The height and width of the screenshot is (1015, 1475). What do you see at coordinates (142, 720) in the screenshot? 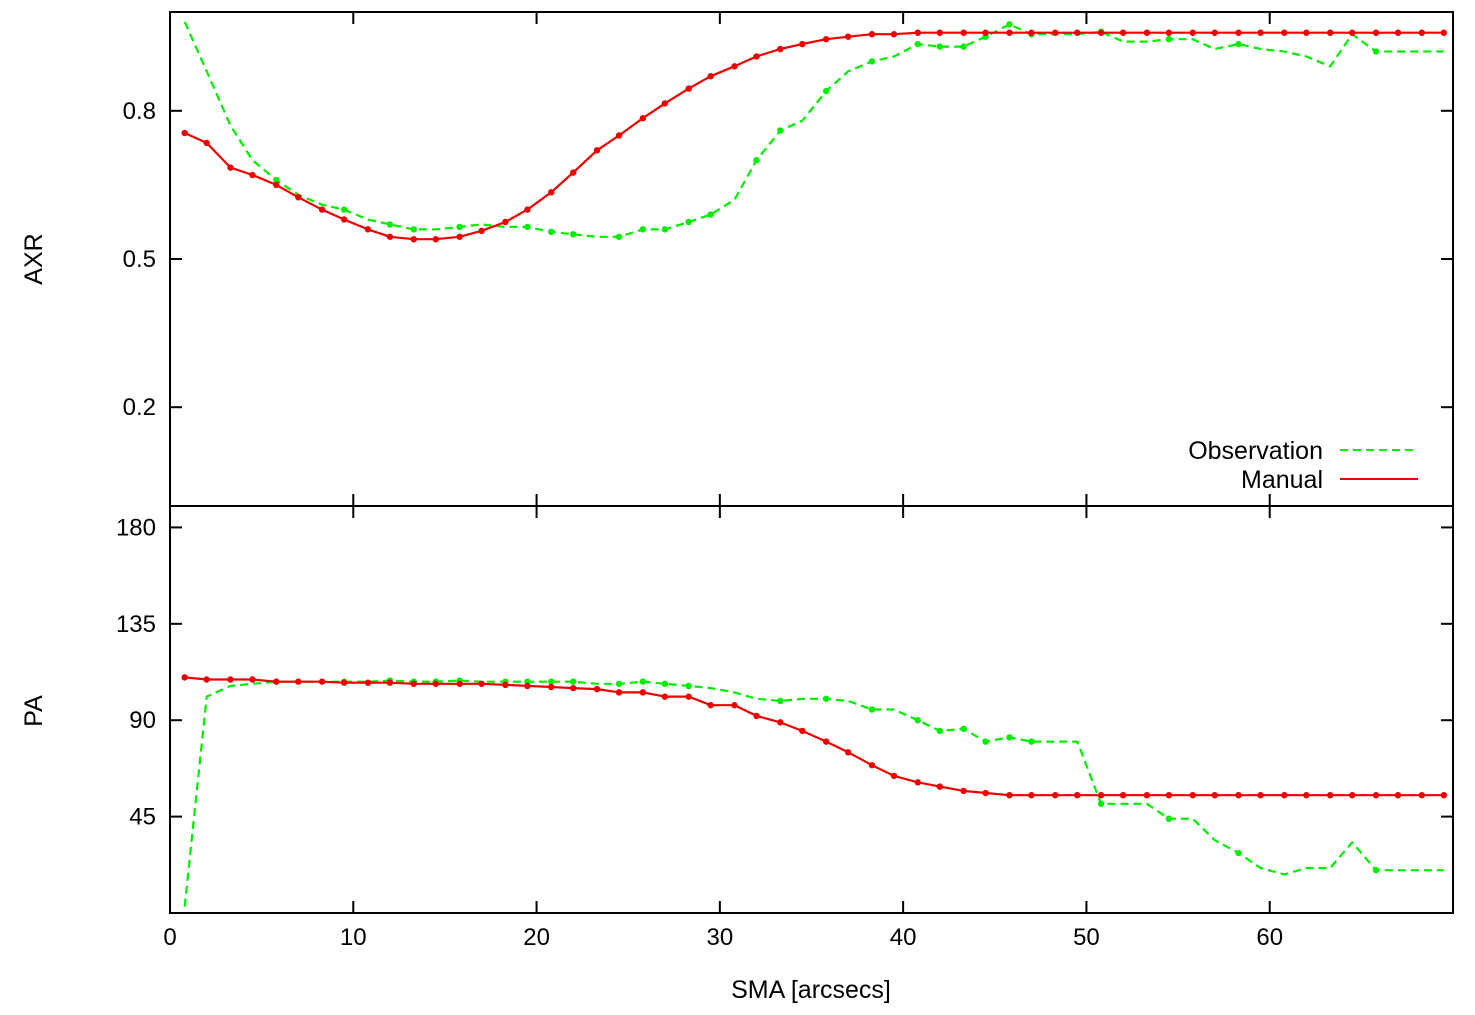
I see `pa-ytick-label: 90` at bounding box center [142, 720].